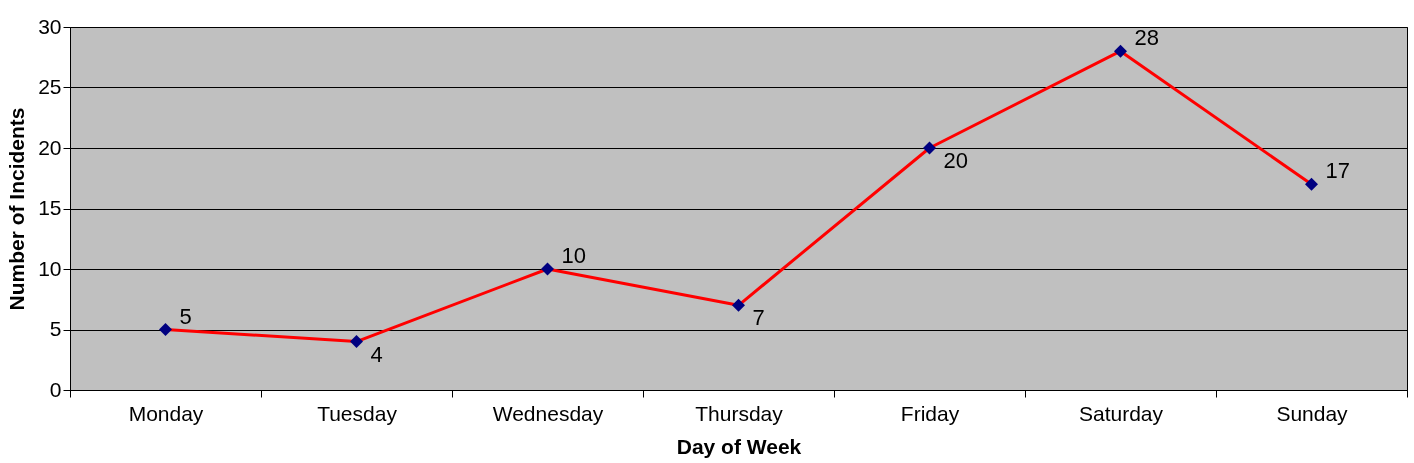 The height and width of the screenshot is (463, 1414). What do you see at coordinates (376, 354) in the screenshot?
I see `data-label: 4` at bounding box center [376, 354].